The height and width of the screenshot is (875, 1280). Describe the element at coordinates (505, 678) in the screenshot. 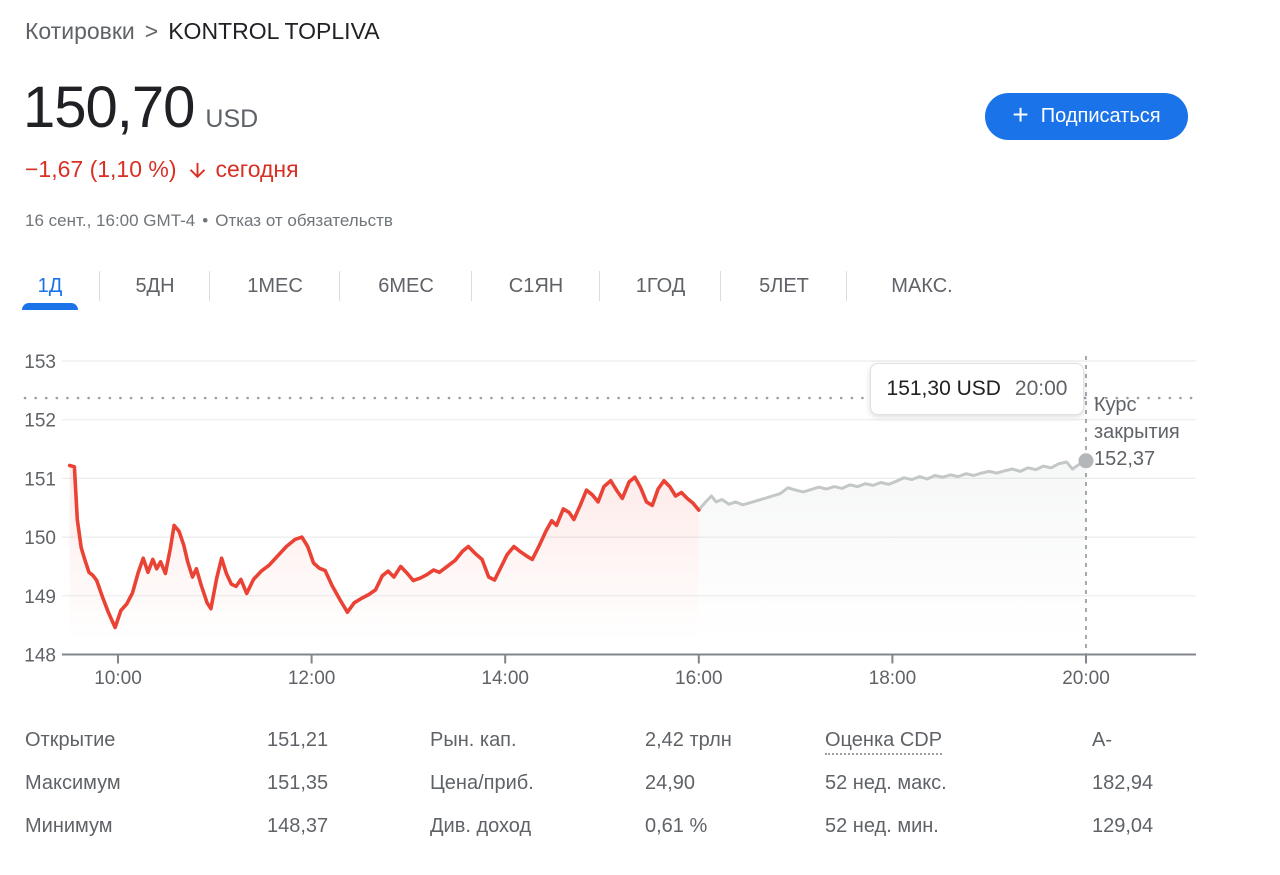

I see `x-axis-label: 14:00` at that location.